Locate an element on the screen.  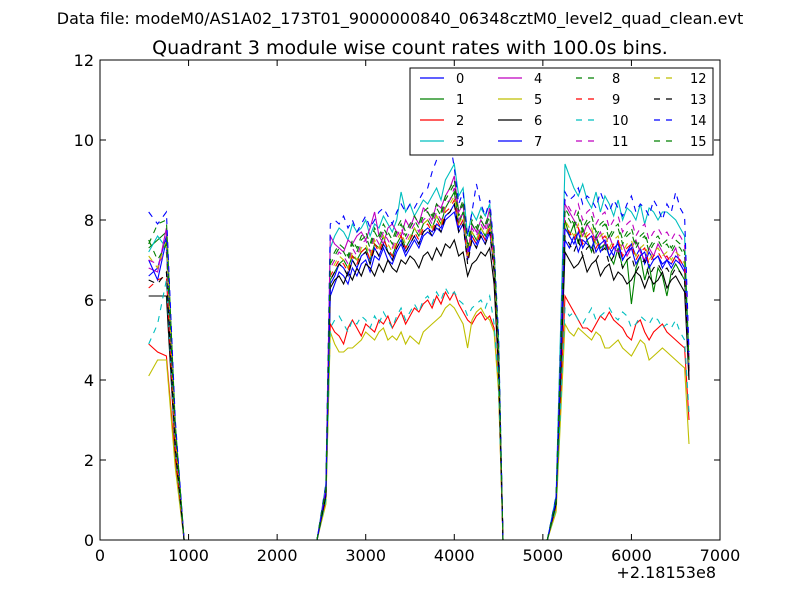
y-tick-label: 4 is located at coordinates (89, 380).